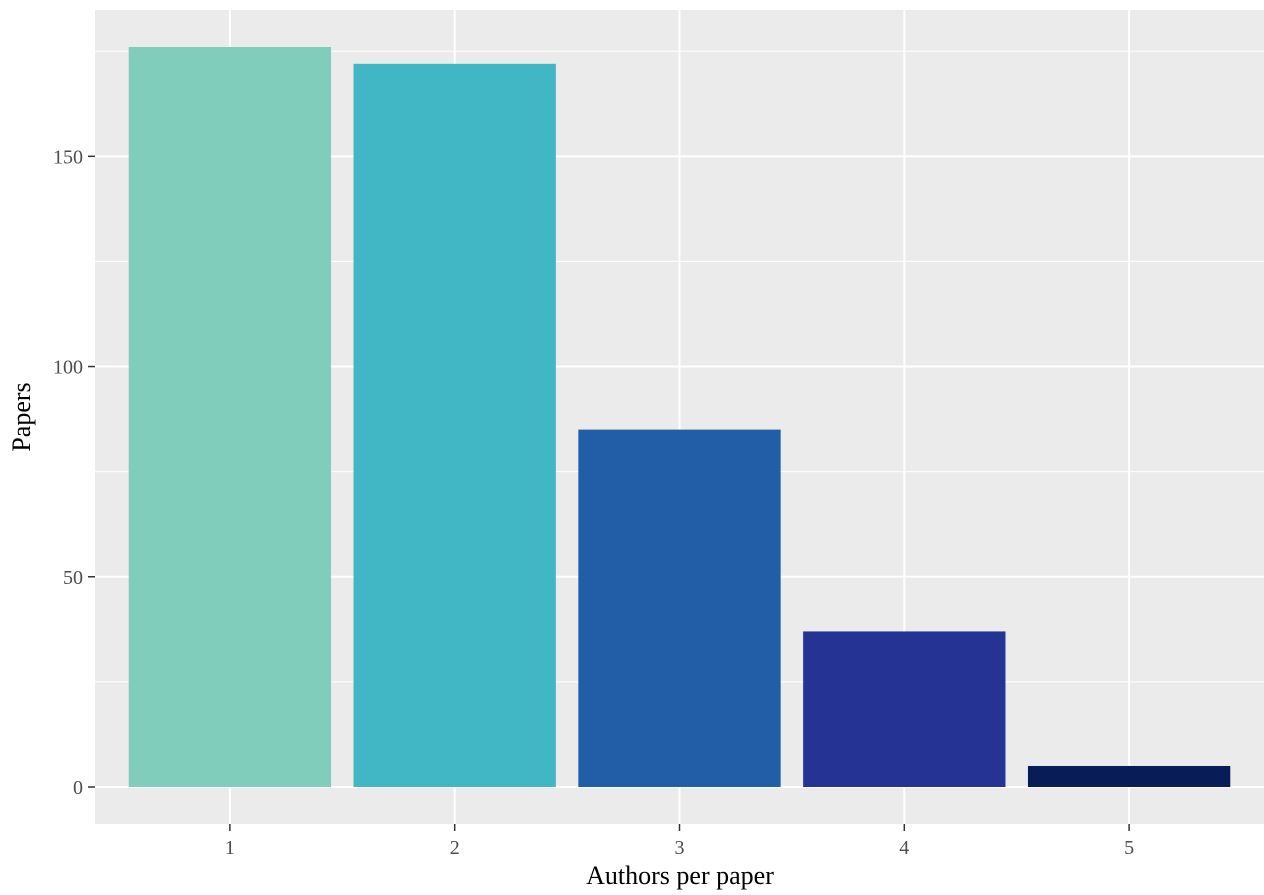 The height and width of the screenshot is (895, 1264). What do you see at coordinates (68, 368) in the screenshot?
I see `y-tick-label: 100` at bounding box center [68, 368].